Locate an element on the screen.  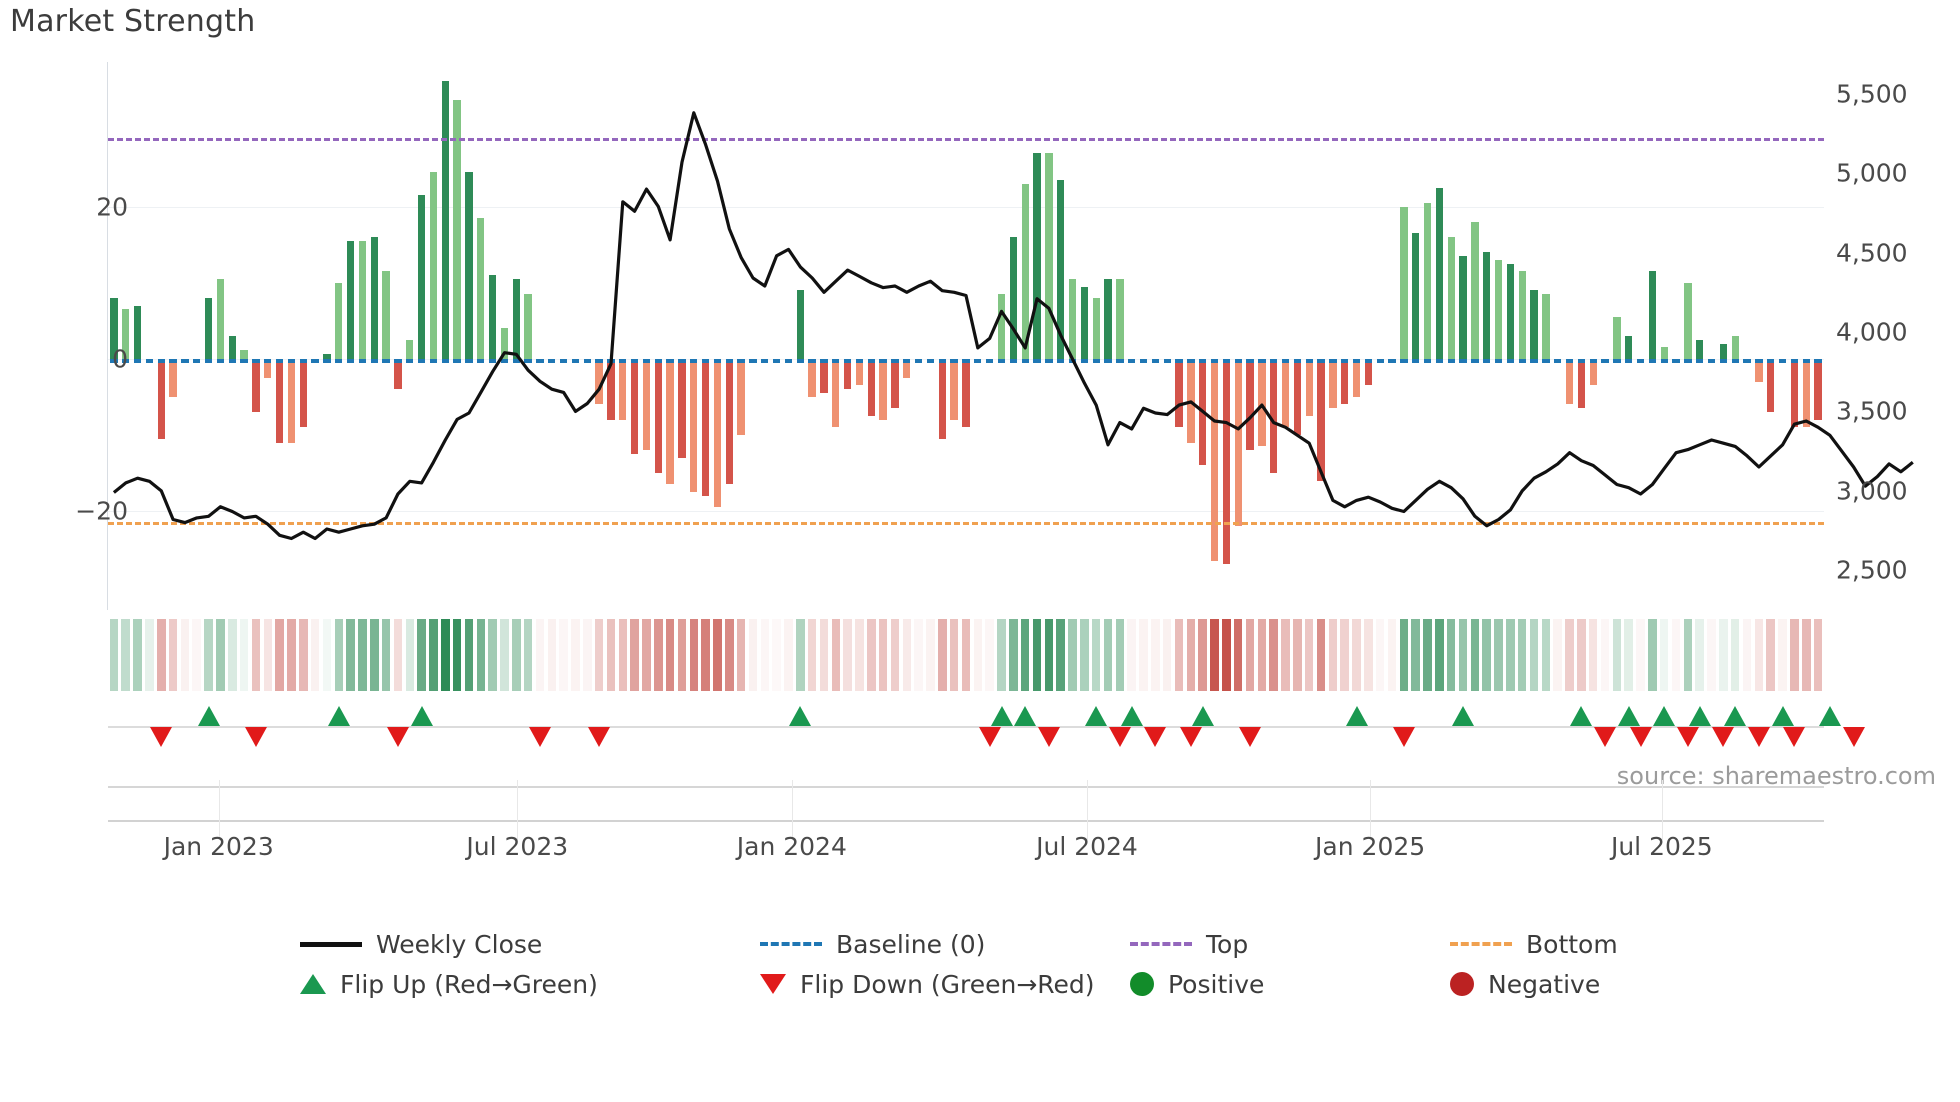
legend-item: Weekly Close is located at coordinates (421, 944).